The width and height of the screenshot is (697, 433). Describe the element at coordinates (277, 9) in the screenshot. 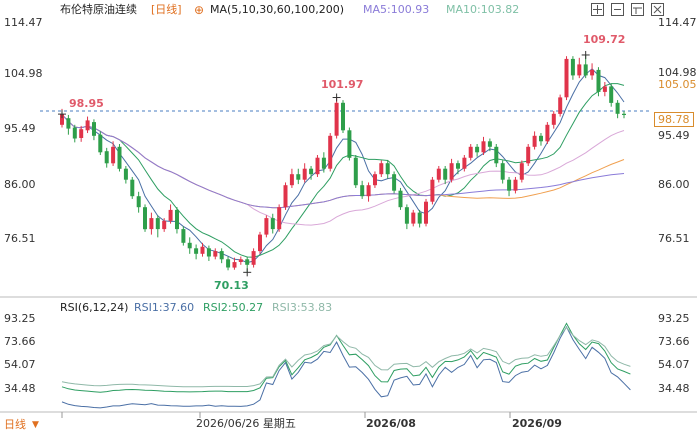

I see `ma-indicator-label: MA(5,10,30,60,100,200)` at that location.